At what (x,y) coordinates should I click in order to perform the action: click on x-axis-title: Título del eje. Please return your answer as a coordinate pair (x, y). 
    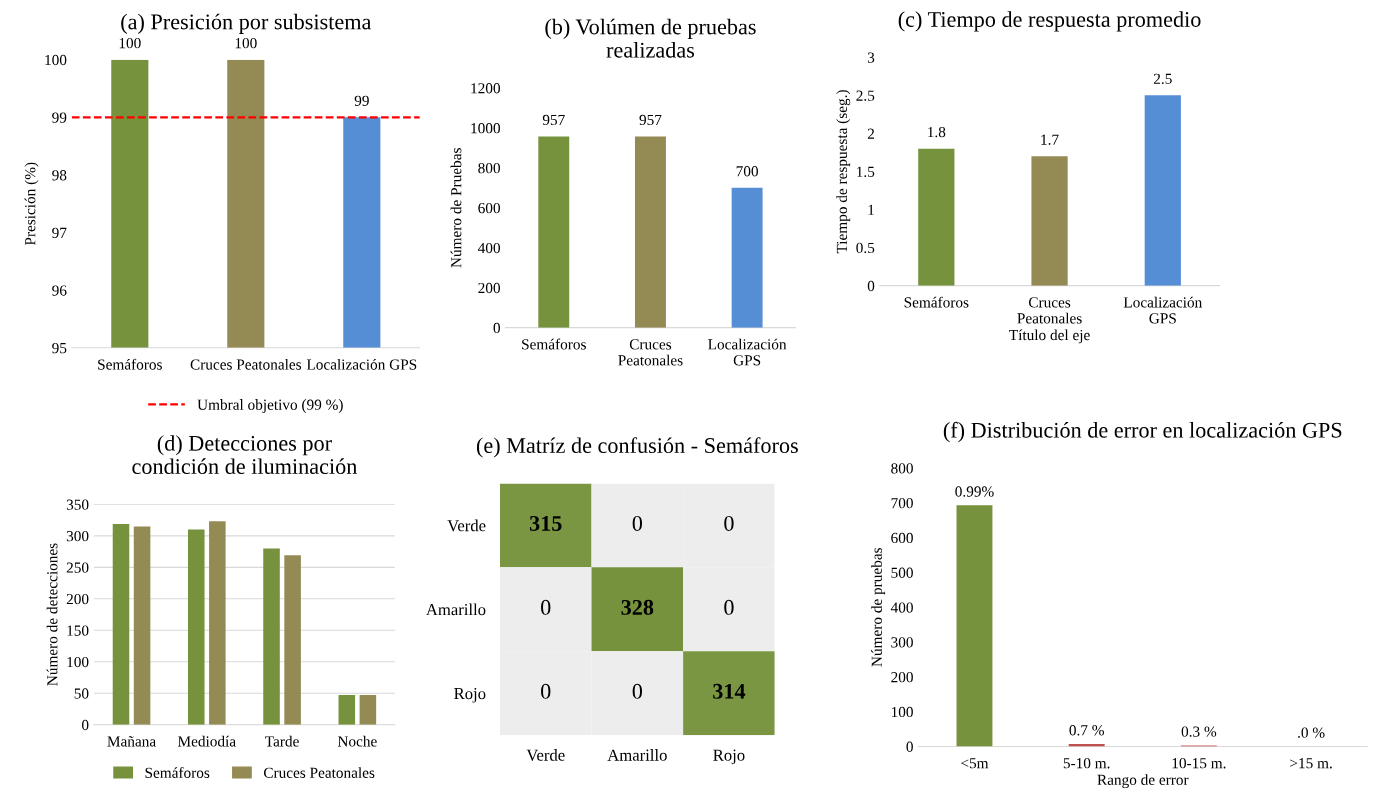
    Looking at the image, I should click on (1049, 336).